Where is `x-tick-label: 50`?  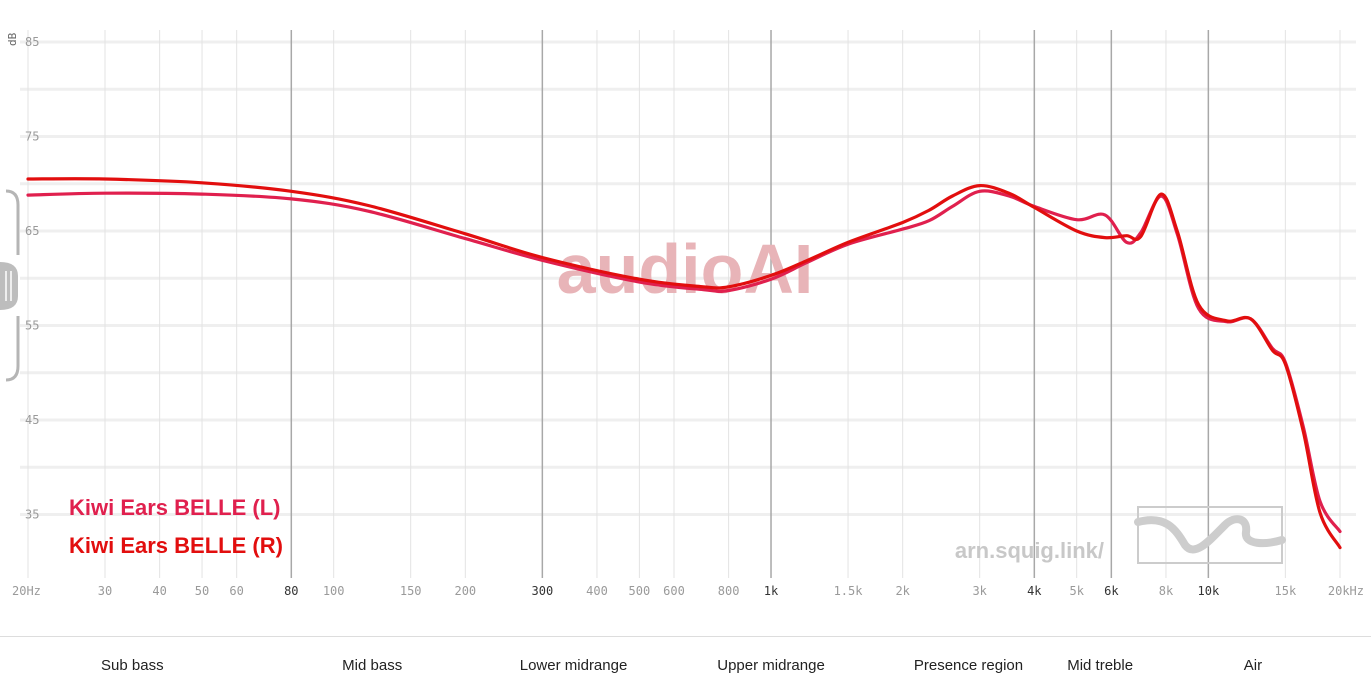
x-tick-label: 50 is located at coordinates (202, 591).